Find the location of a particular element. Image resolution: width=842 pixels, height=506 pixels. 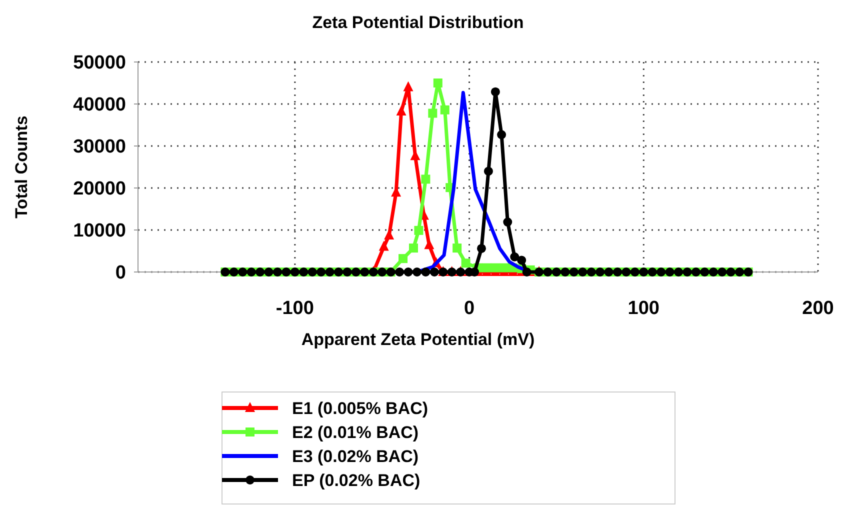

legend-label: E1 (0.005% BAC) is located at coordinates (360, 408).